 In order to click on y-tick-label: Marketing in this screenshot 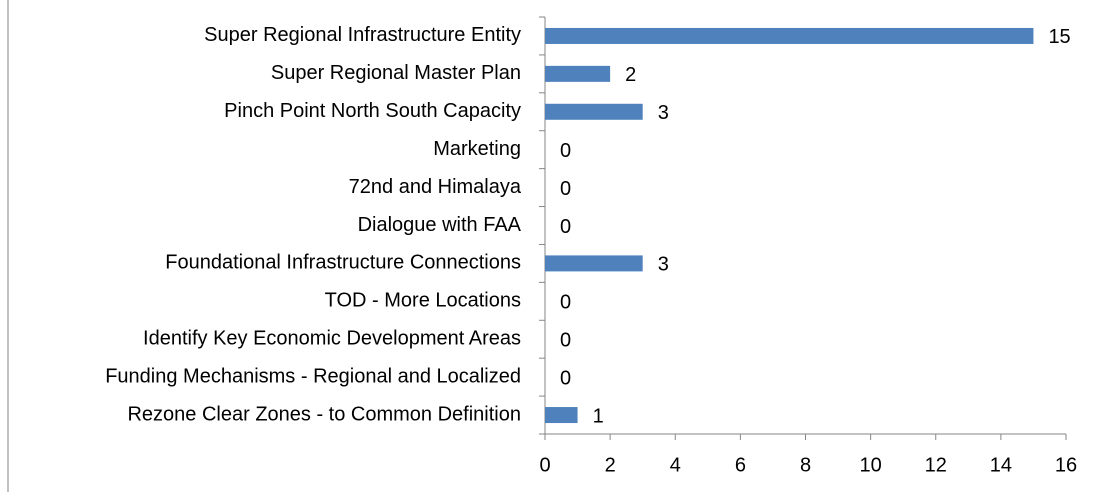, I will do `click(477, 149)`.